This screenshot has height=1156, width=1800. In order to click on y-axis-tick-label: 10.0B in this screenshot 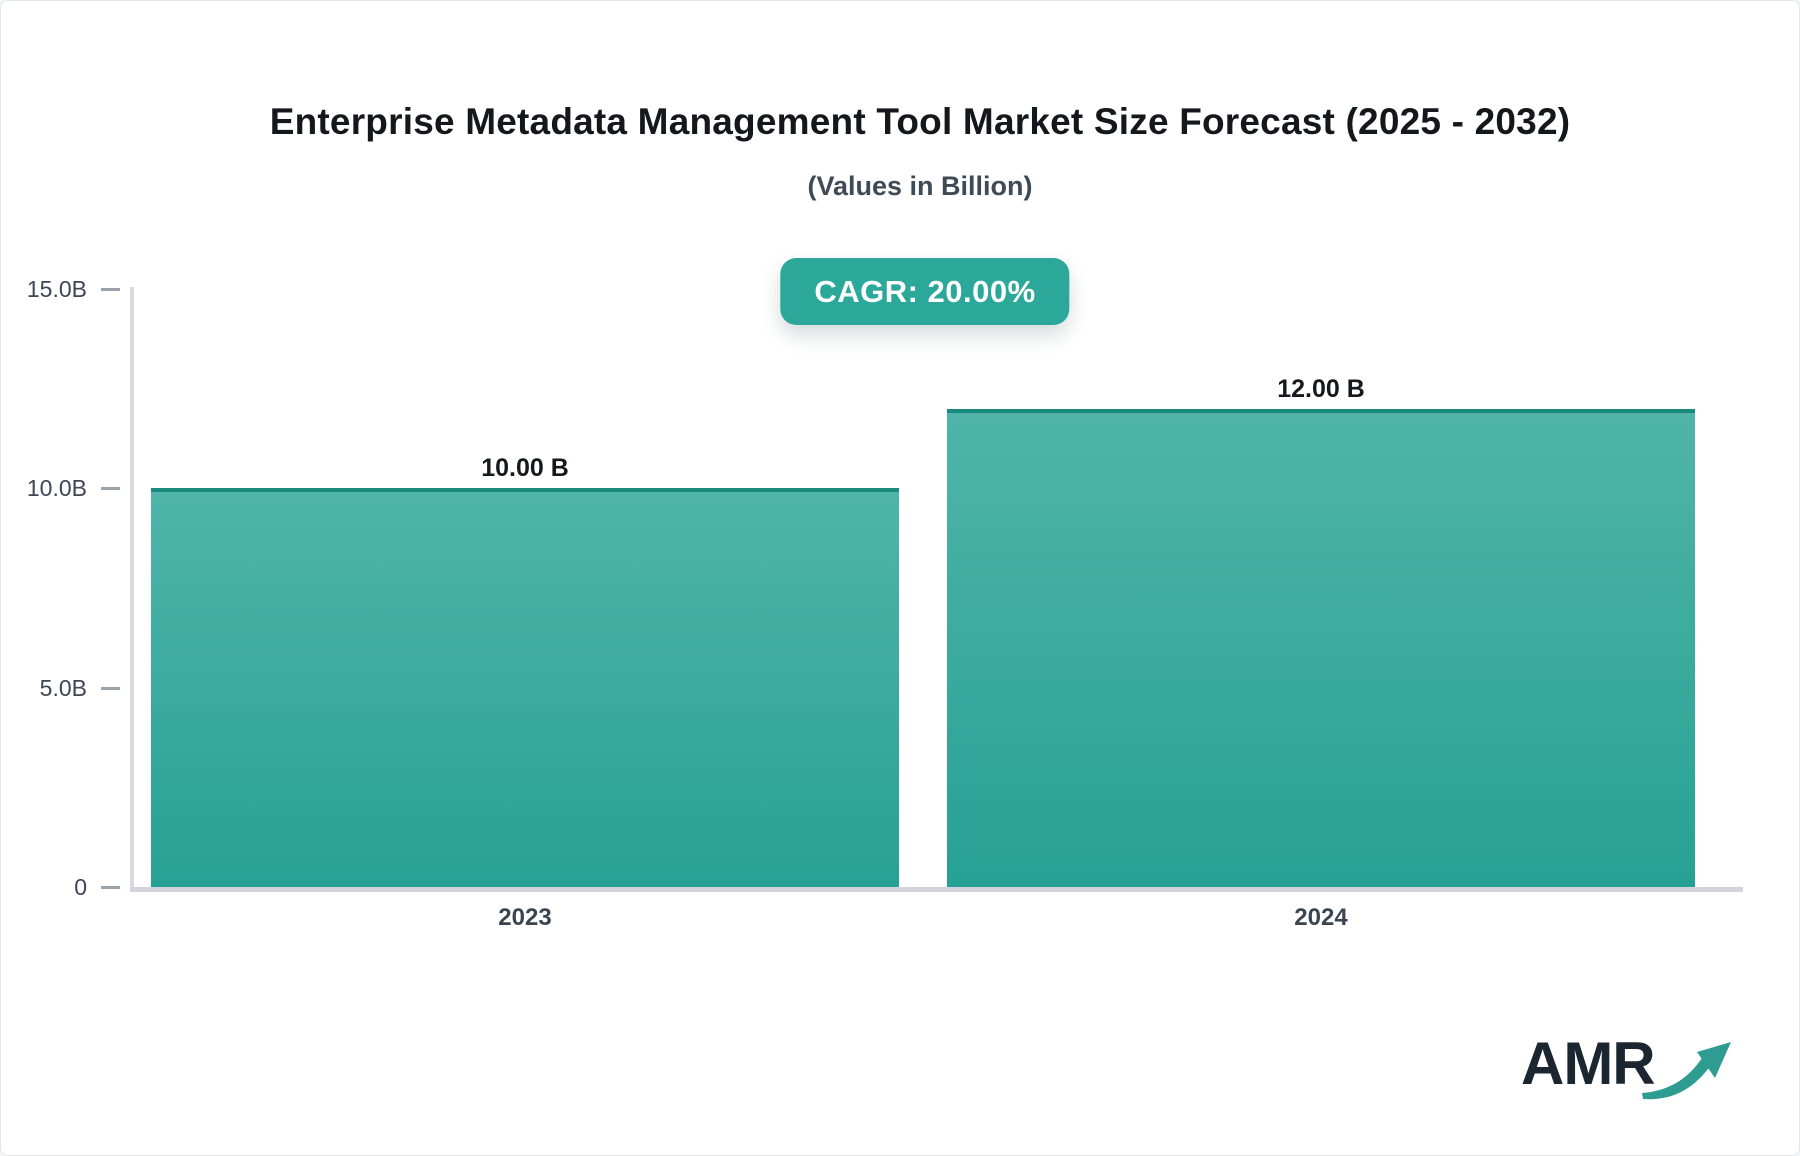, I will do `click(56, 488)`.